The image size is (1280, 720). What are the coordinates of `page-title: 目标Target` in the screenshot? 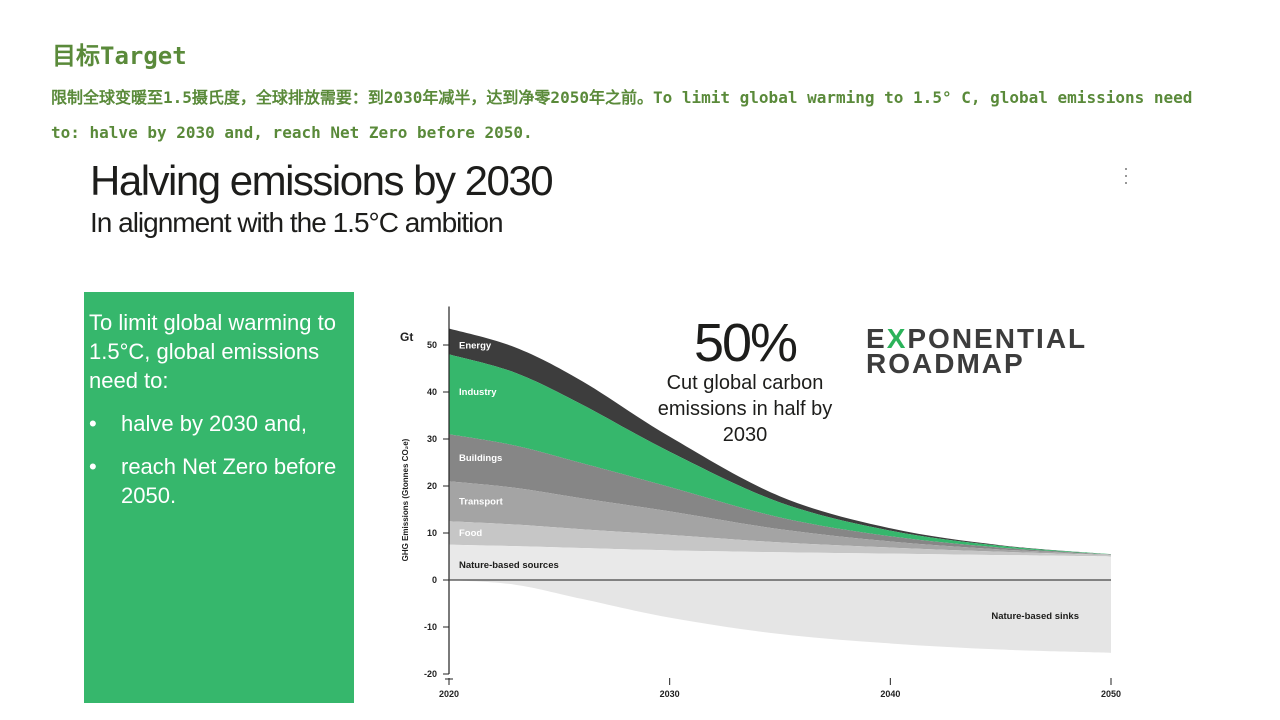 It's located at (119, 56).